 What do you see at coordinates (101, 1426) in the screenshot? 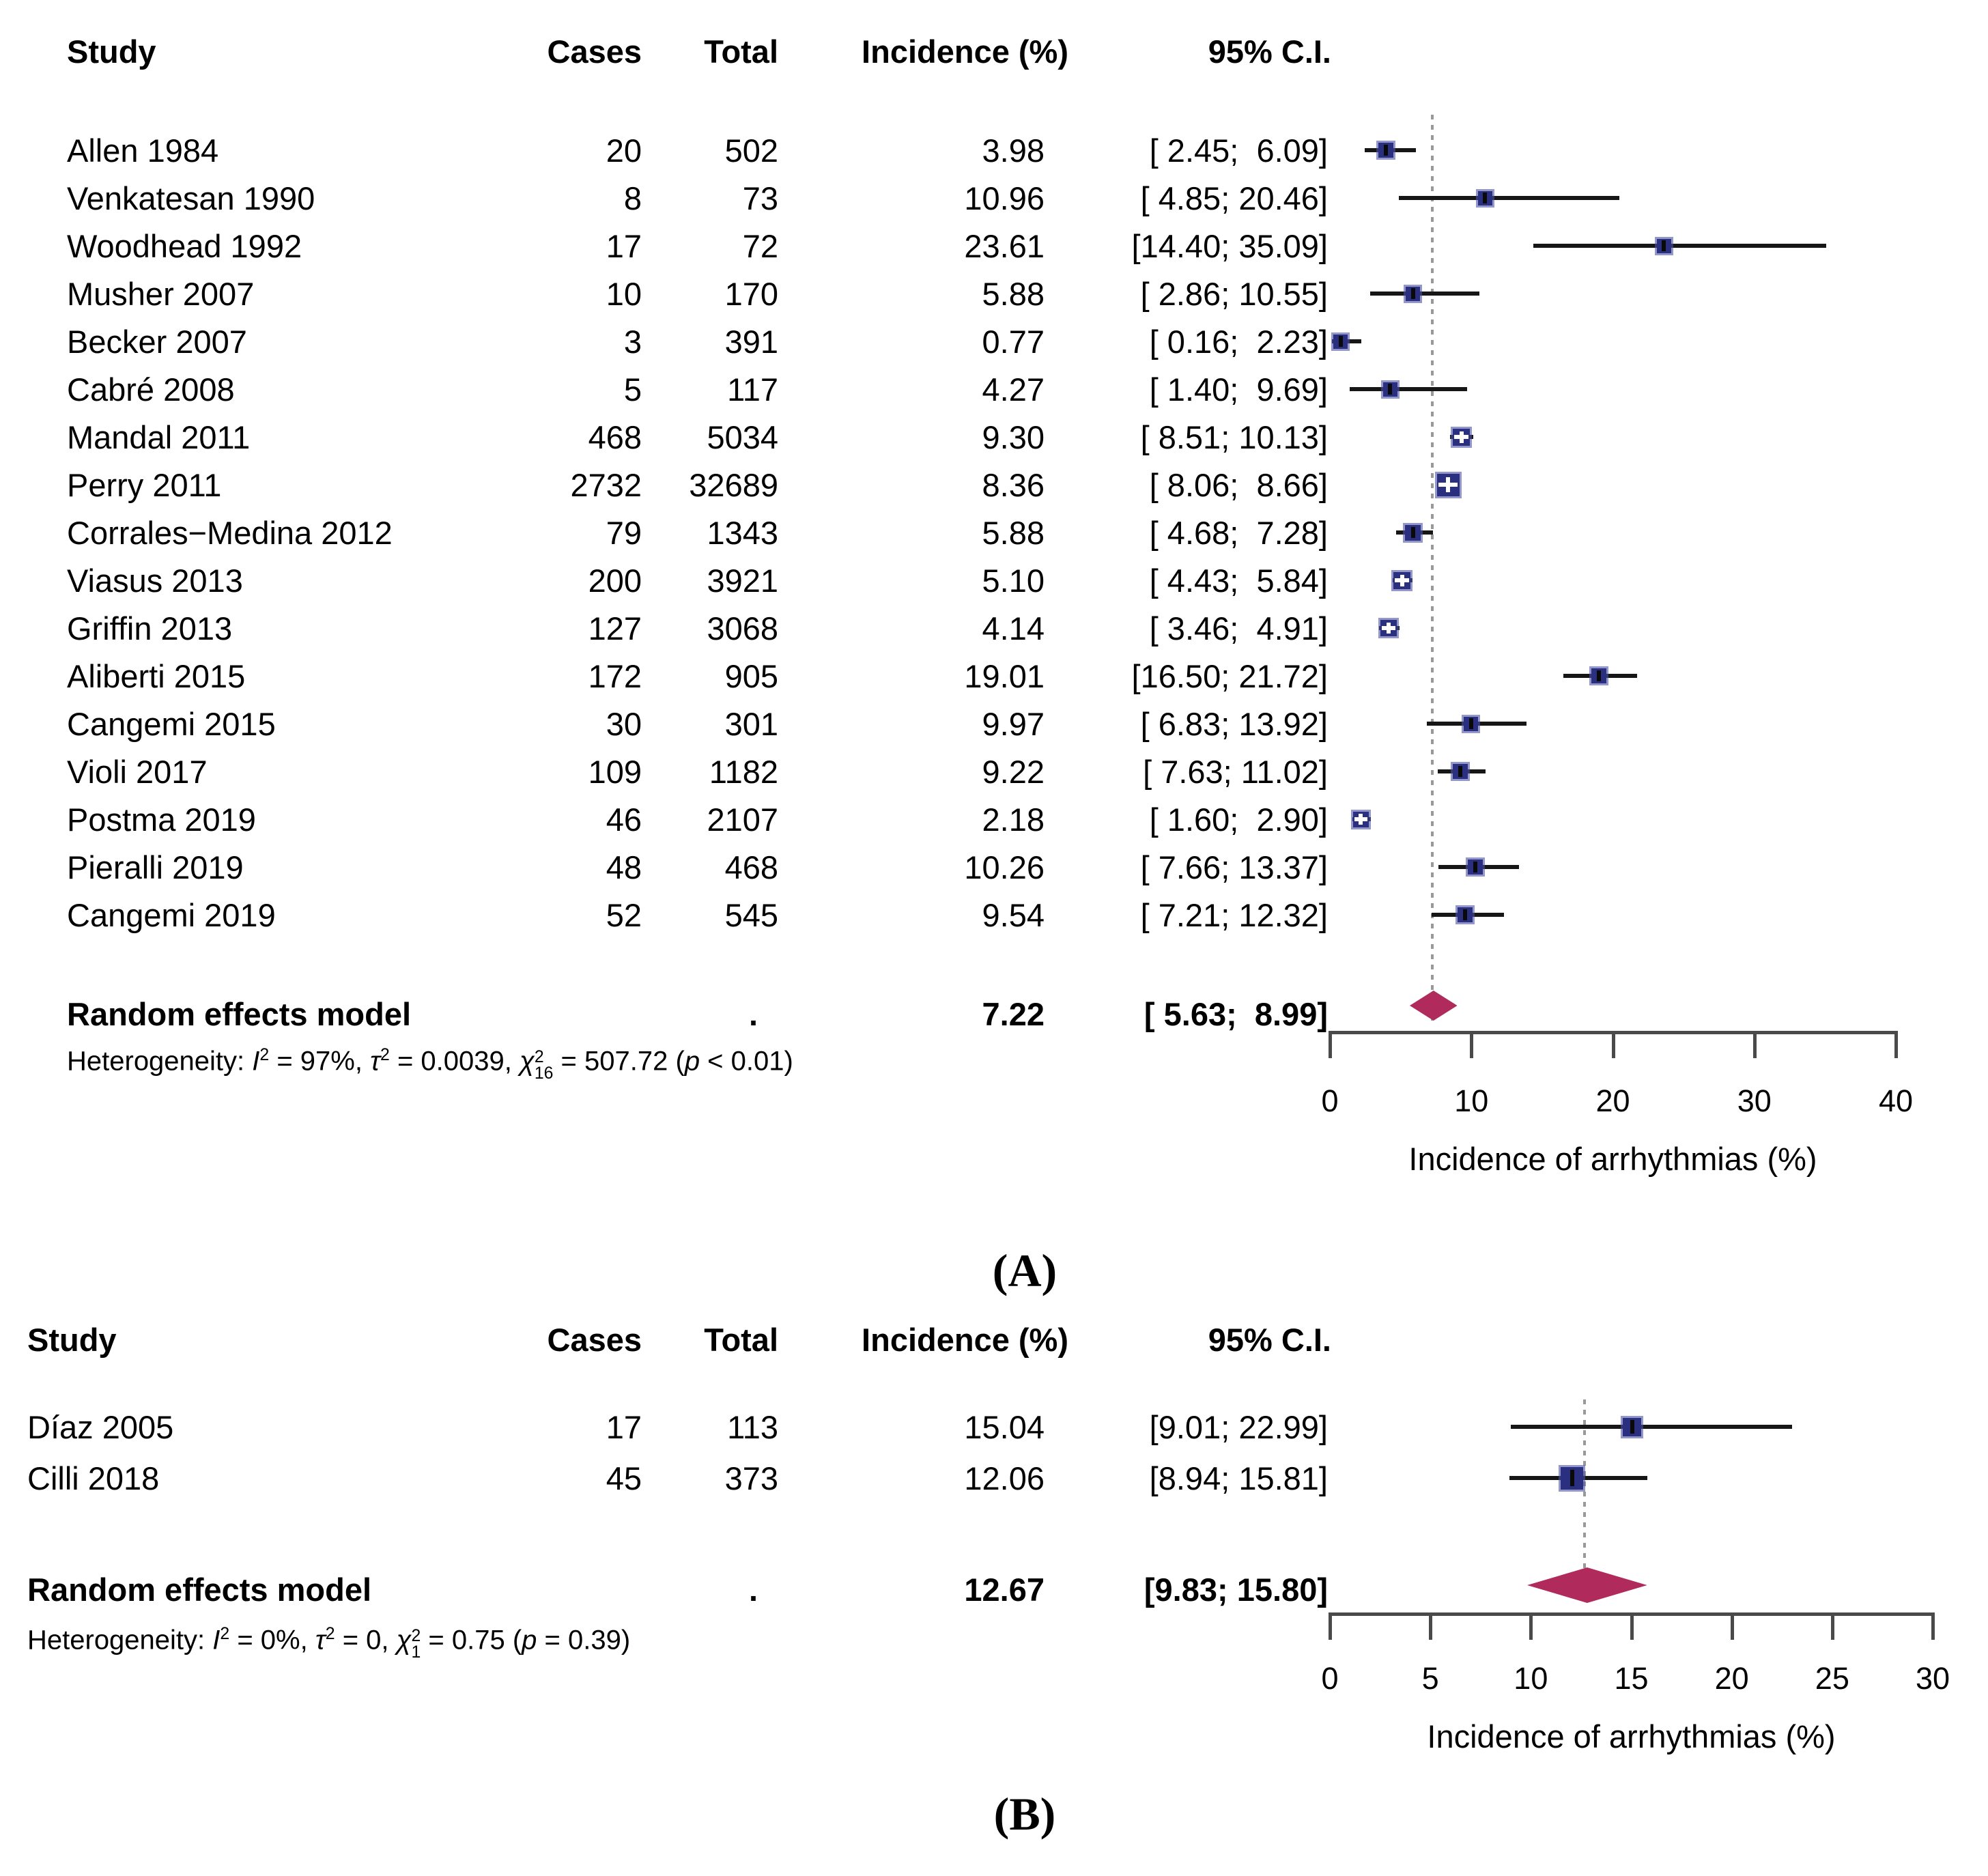
I see `study-name: Díaz 2005` at bounding box center [101, 1426].